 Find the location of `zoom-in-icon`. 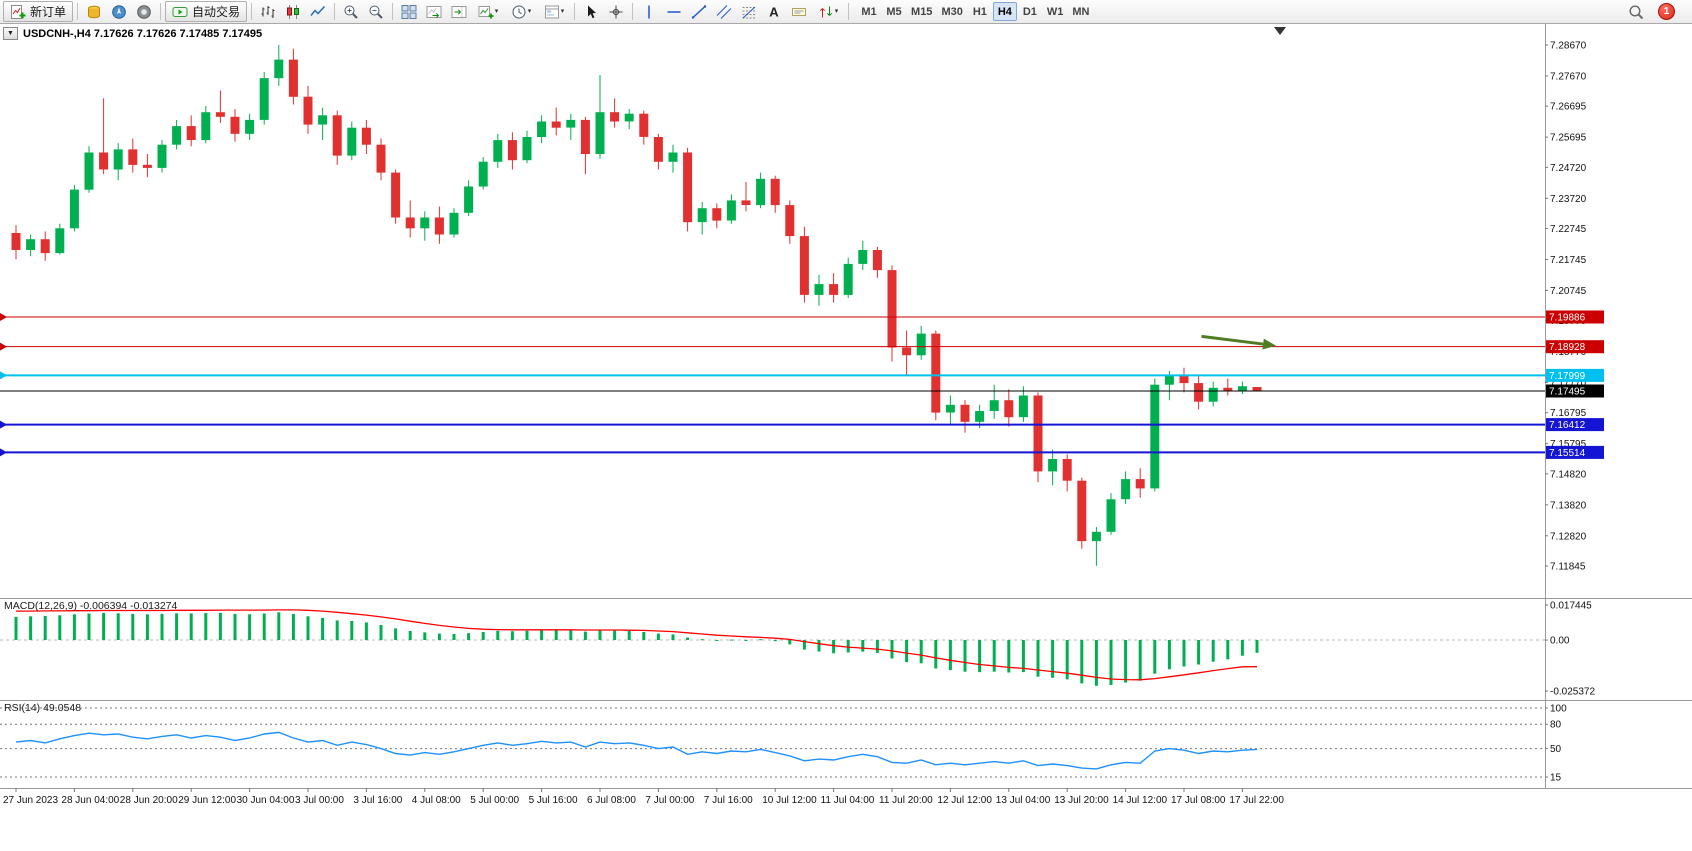

zoom-in-icon is located at coordinates (351, 12).